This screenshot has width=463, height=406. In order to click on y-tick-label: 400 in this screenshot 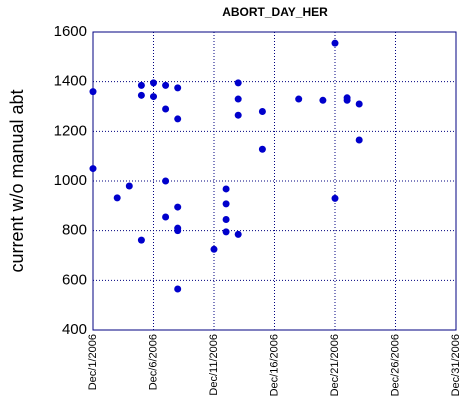, I will do `click(74, 329)`.